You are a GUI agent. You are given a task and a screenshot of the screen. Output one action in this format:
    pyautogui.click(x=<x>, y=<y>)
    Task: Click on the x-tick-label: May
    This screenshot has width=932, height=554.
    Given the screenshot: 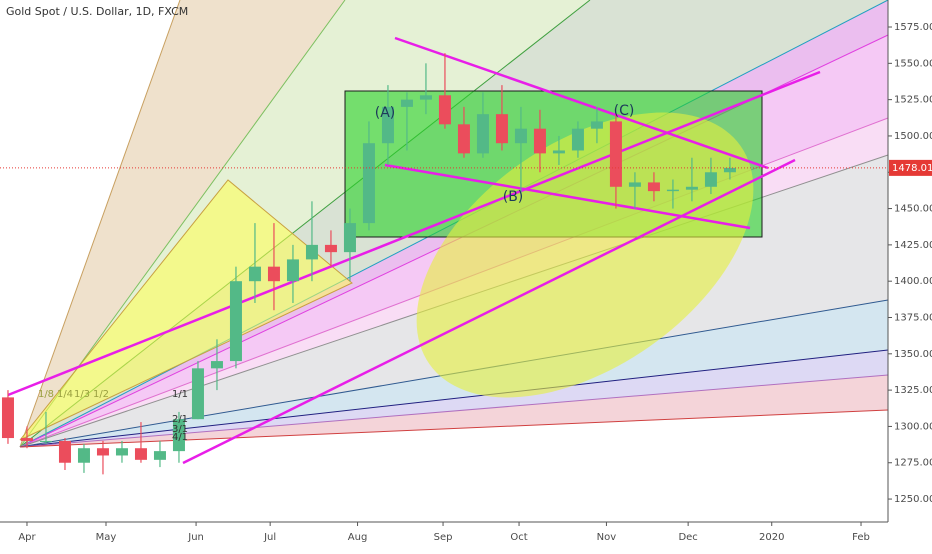 What is the action you would take?
    pyautogui.click(x=106, y=537)
    